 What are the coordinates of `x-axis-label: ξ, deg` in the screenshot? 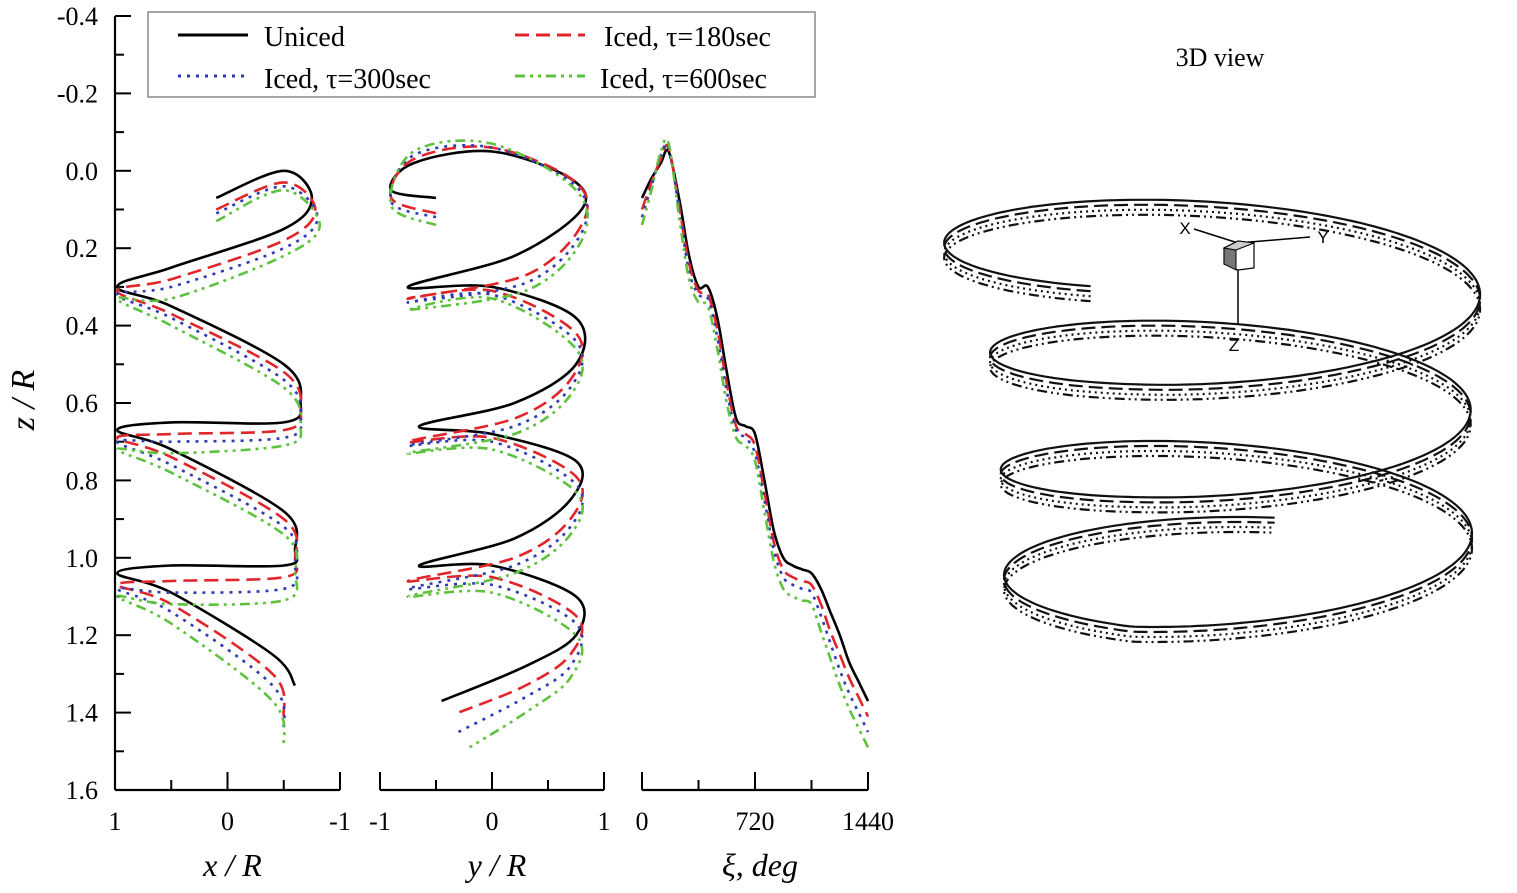 It's located at (760, 865).